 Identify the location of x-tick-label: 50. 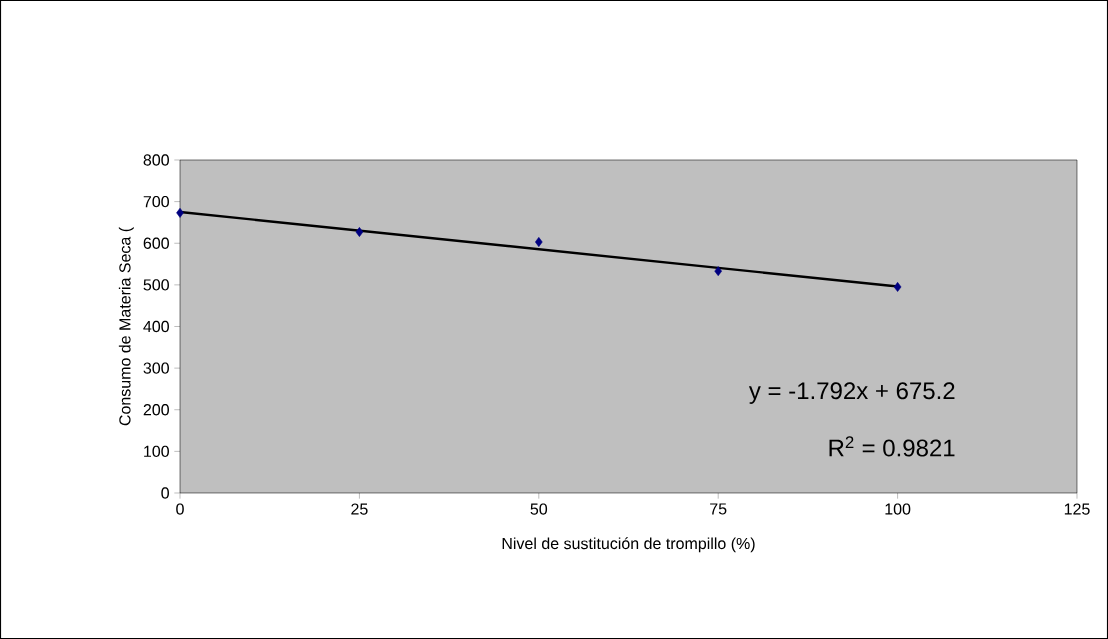
(539, 509).